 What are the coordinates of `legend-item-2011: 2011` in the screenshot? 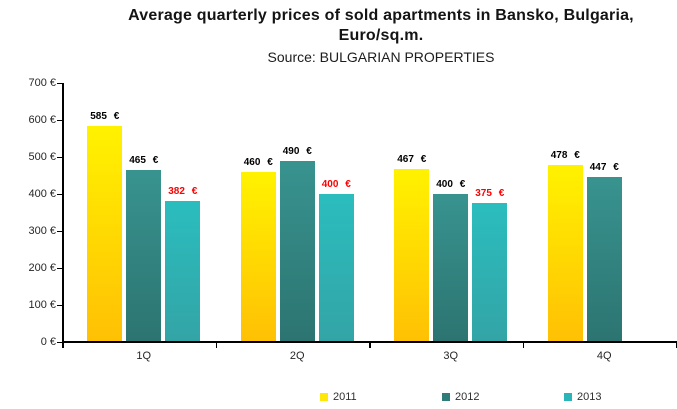 It's located at (340, 397).